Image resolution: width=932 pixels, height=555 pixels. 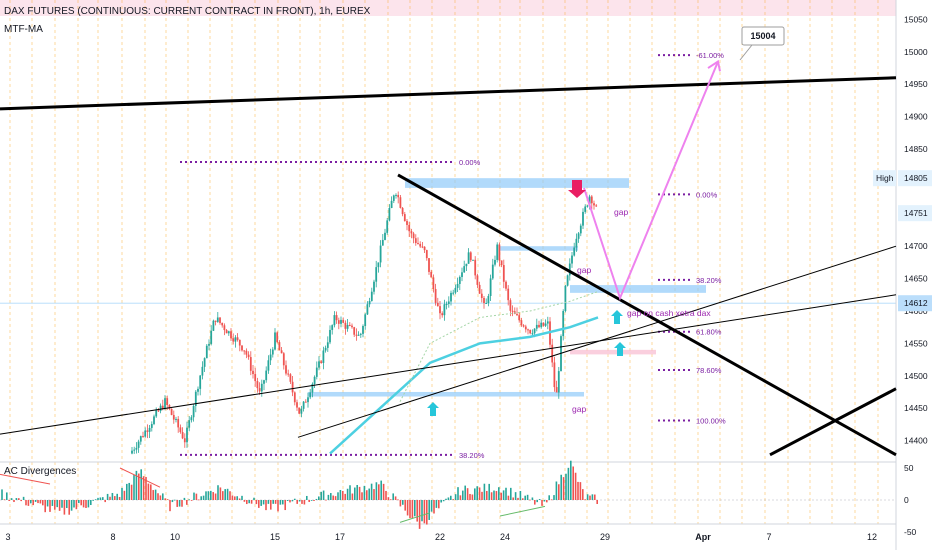 What do you see at coordinates (275, 537) in the screenshot?
I see `time-tick-label: 15` at bounding box center [275, 537].